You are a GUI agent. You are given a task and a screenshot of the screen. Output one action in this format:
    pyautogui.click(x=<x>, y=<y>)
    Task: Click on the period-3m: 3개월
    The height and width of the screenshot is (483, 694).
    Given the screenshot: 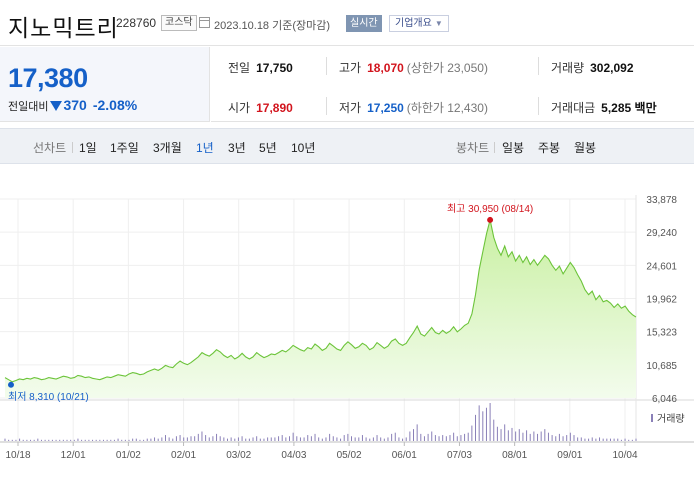 What is the action you would take?
    pyautogui.click(x=167, y=148)
    